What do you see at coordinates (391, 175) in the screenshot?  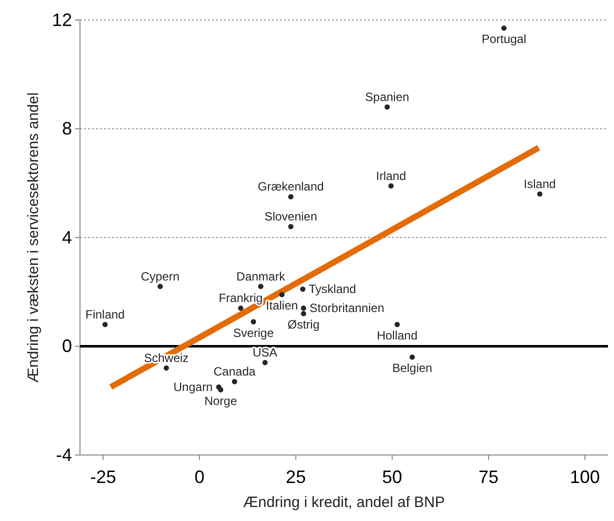 I see `series-label: Irland` at bounding box center [391, 175].